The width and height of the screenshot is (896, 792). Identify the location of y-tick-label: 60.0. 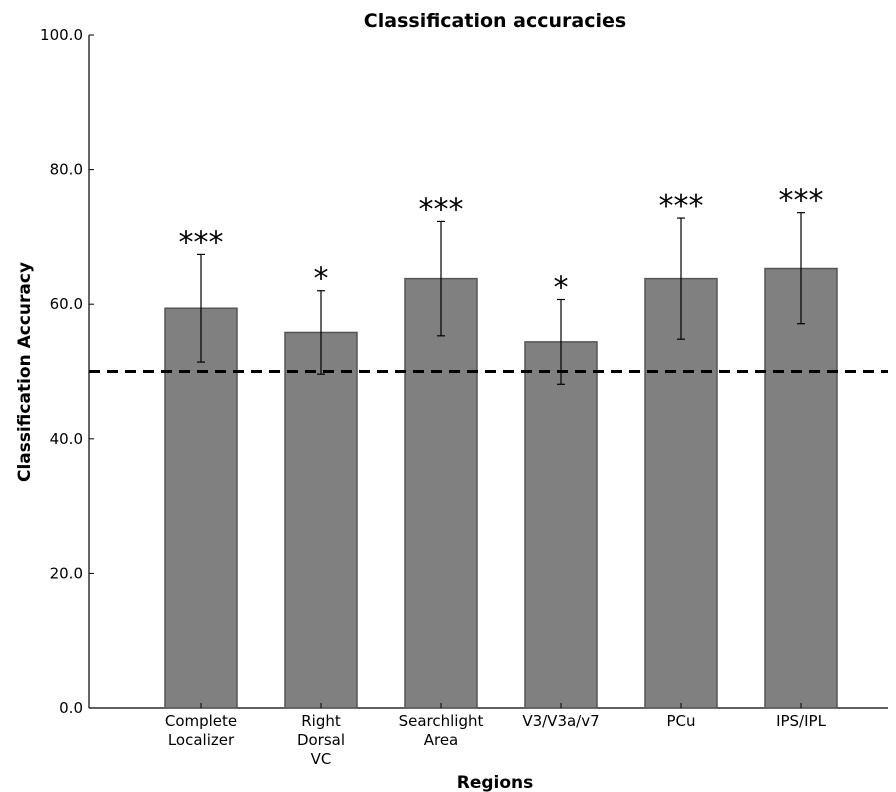
(66, 304).